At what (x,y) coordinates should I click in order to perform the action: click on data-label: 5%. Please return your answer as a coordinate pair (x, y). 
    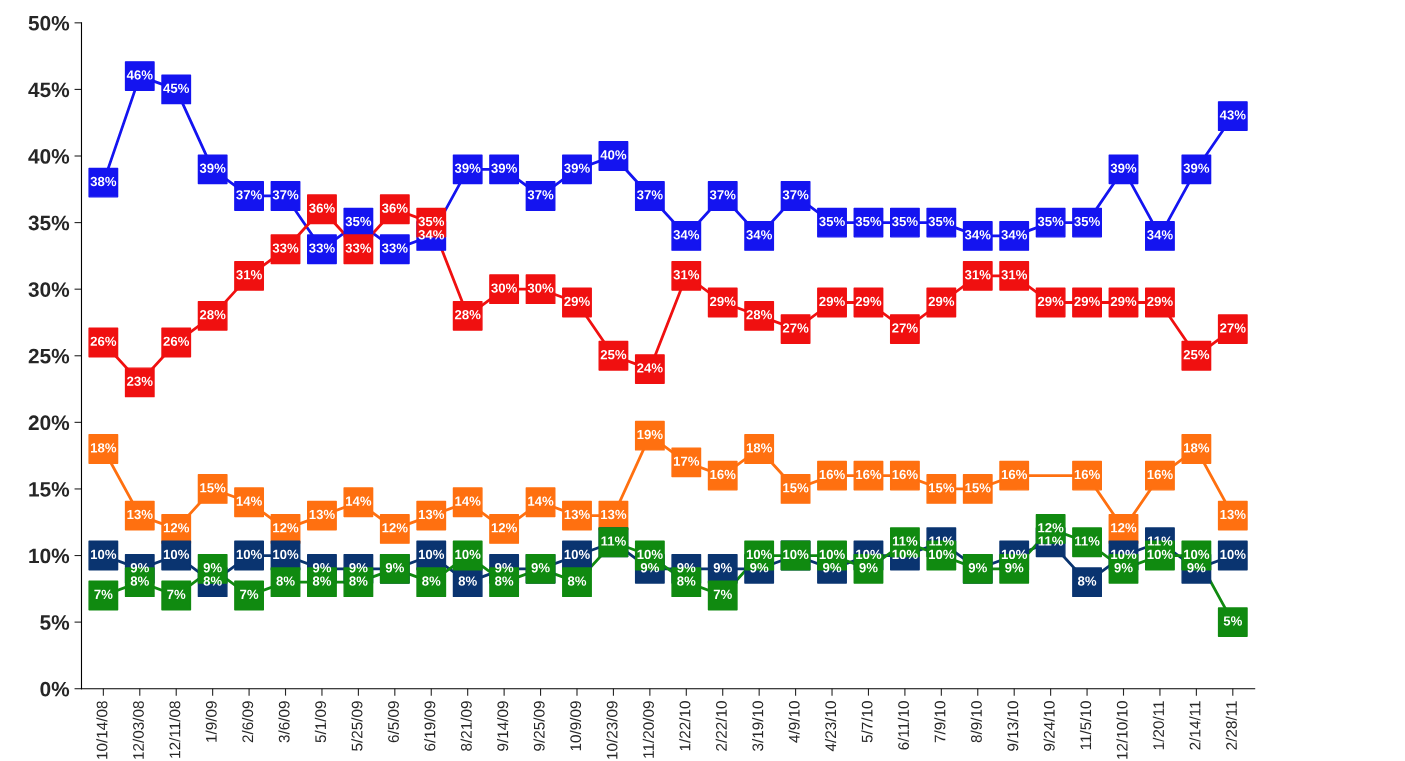
    Looking at the image, I should click on (1232, 621).